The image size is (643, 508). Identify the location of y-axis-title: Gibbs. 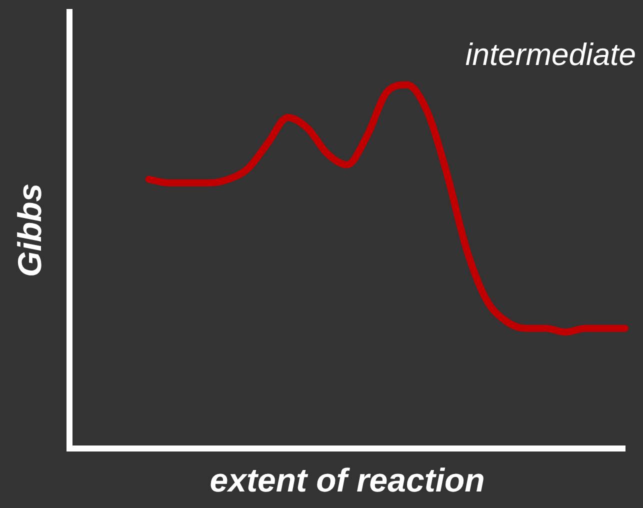
(29, 230).